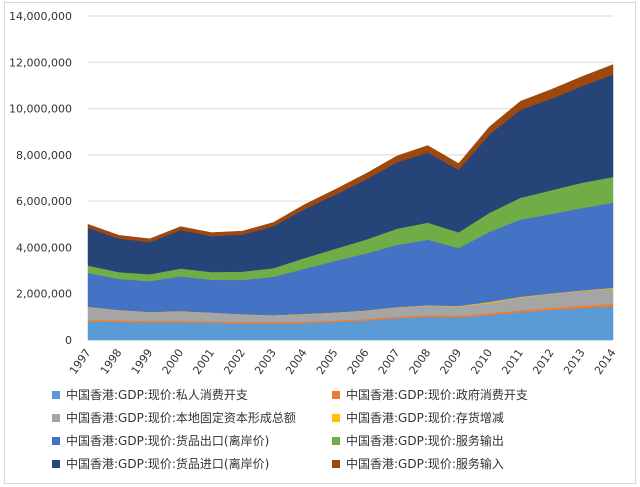 The image size is (640, 487). Describe the element at coordinates (168, 441) in the screenshot. I see `legend-label: 中国香港:GDP:现价:货品出口(离岸价)` at that location.